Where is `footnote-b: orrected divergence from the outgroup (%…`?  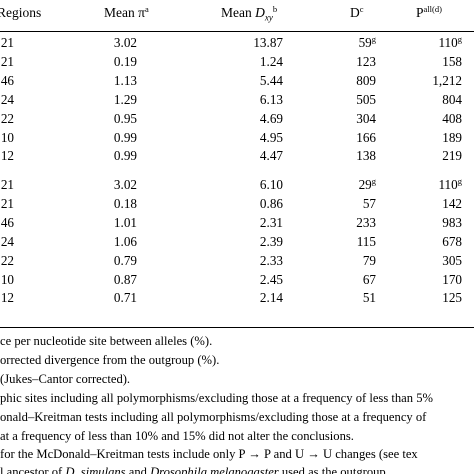
footnote-b: orrected divergence from the outgroup (%… is located at coordinates (110, 360).